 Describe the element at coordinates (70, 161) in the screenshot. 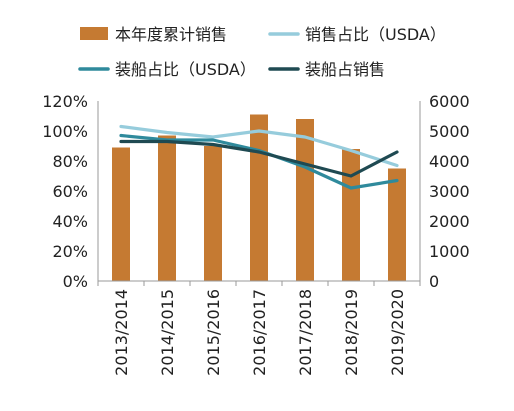

I see `y-left-tick-label: 80%` at that location.